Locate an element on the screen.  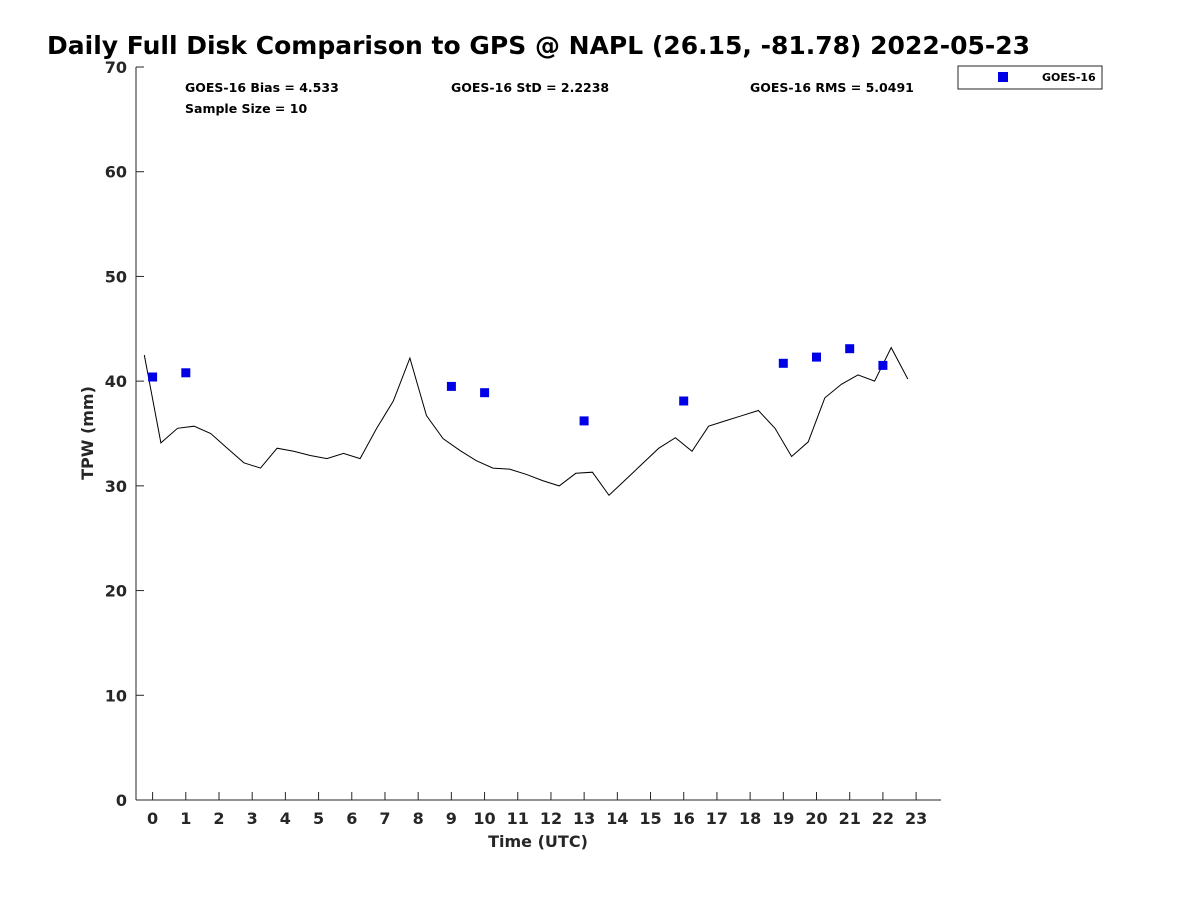
x-tick-label: 7 is located at coordinates (384, 818).